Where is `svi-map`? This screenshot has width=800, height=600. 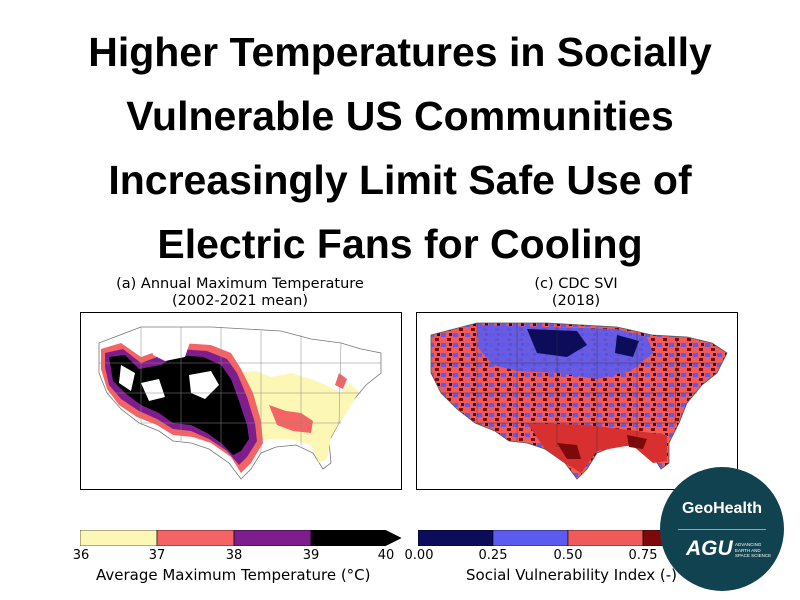 svi-map is located at coordinates (577, 401).